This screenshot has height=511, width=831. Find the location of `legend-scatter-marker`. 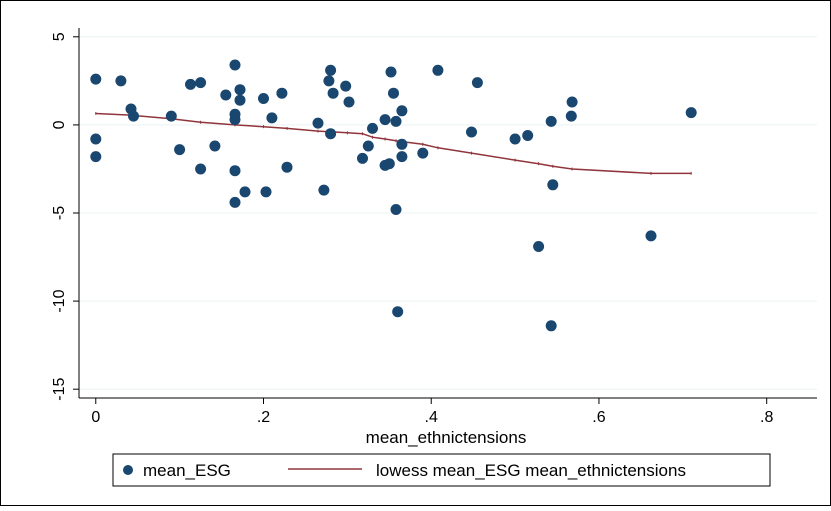

legend-scatter-marker is located at coordinates (128, 470).